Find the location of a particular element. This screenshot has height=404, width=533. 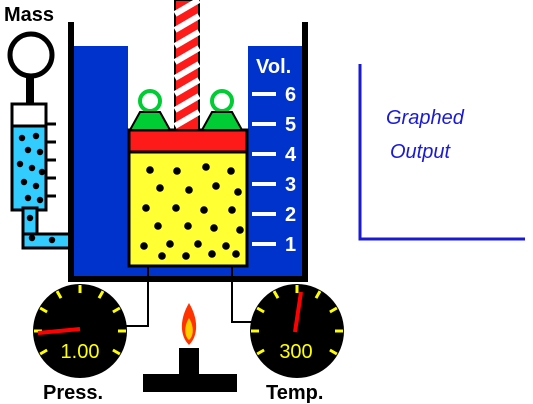

burner is located at coordinates (190, 347).